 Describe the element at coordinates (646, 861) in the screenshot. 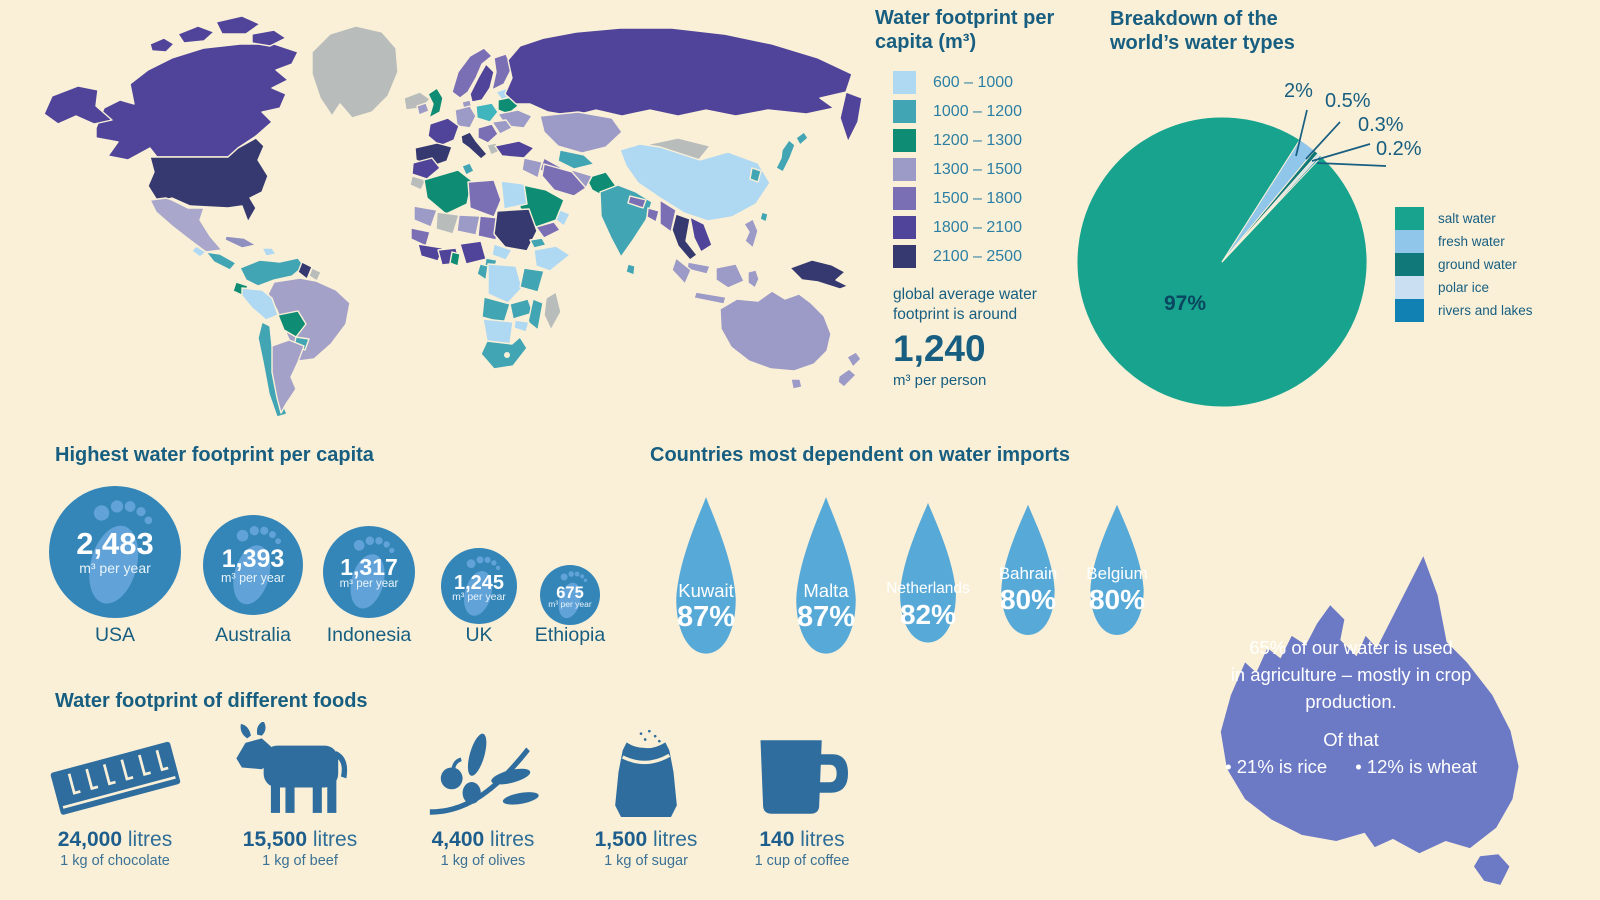

I see `food-caption: 1 kg of sugar` at that location.